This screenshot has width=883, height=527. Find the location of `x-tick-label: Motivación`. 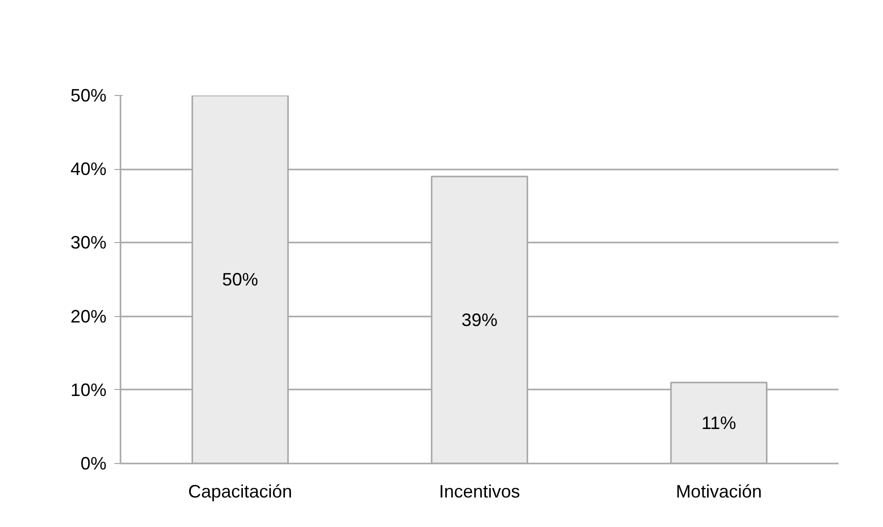

x-tick-label: Motivación is located at coordinates (719, 492).